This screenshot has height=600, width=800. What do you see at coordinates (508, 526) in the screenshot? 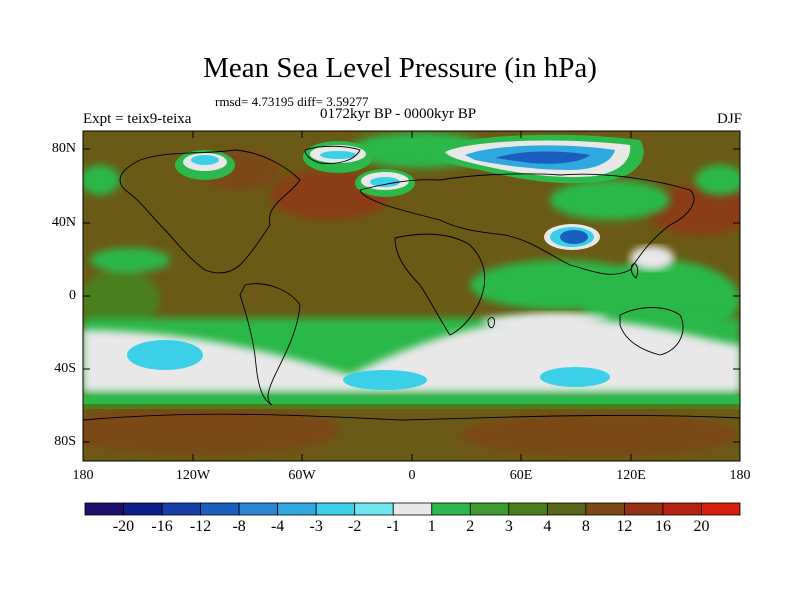
I see `colorbar-label: 3` at bounding box center [508, 526].